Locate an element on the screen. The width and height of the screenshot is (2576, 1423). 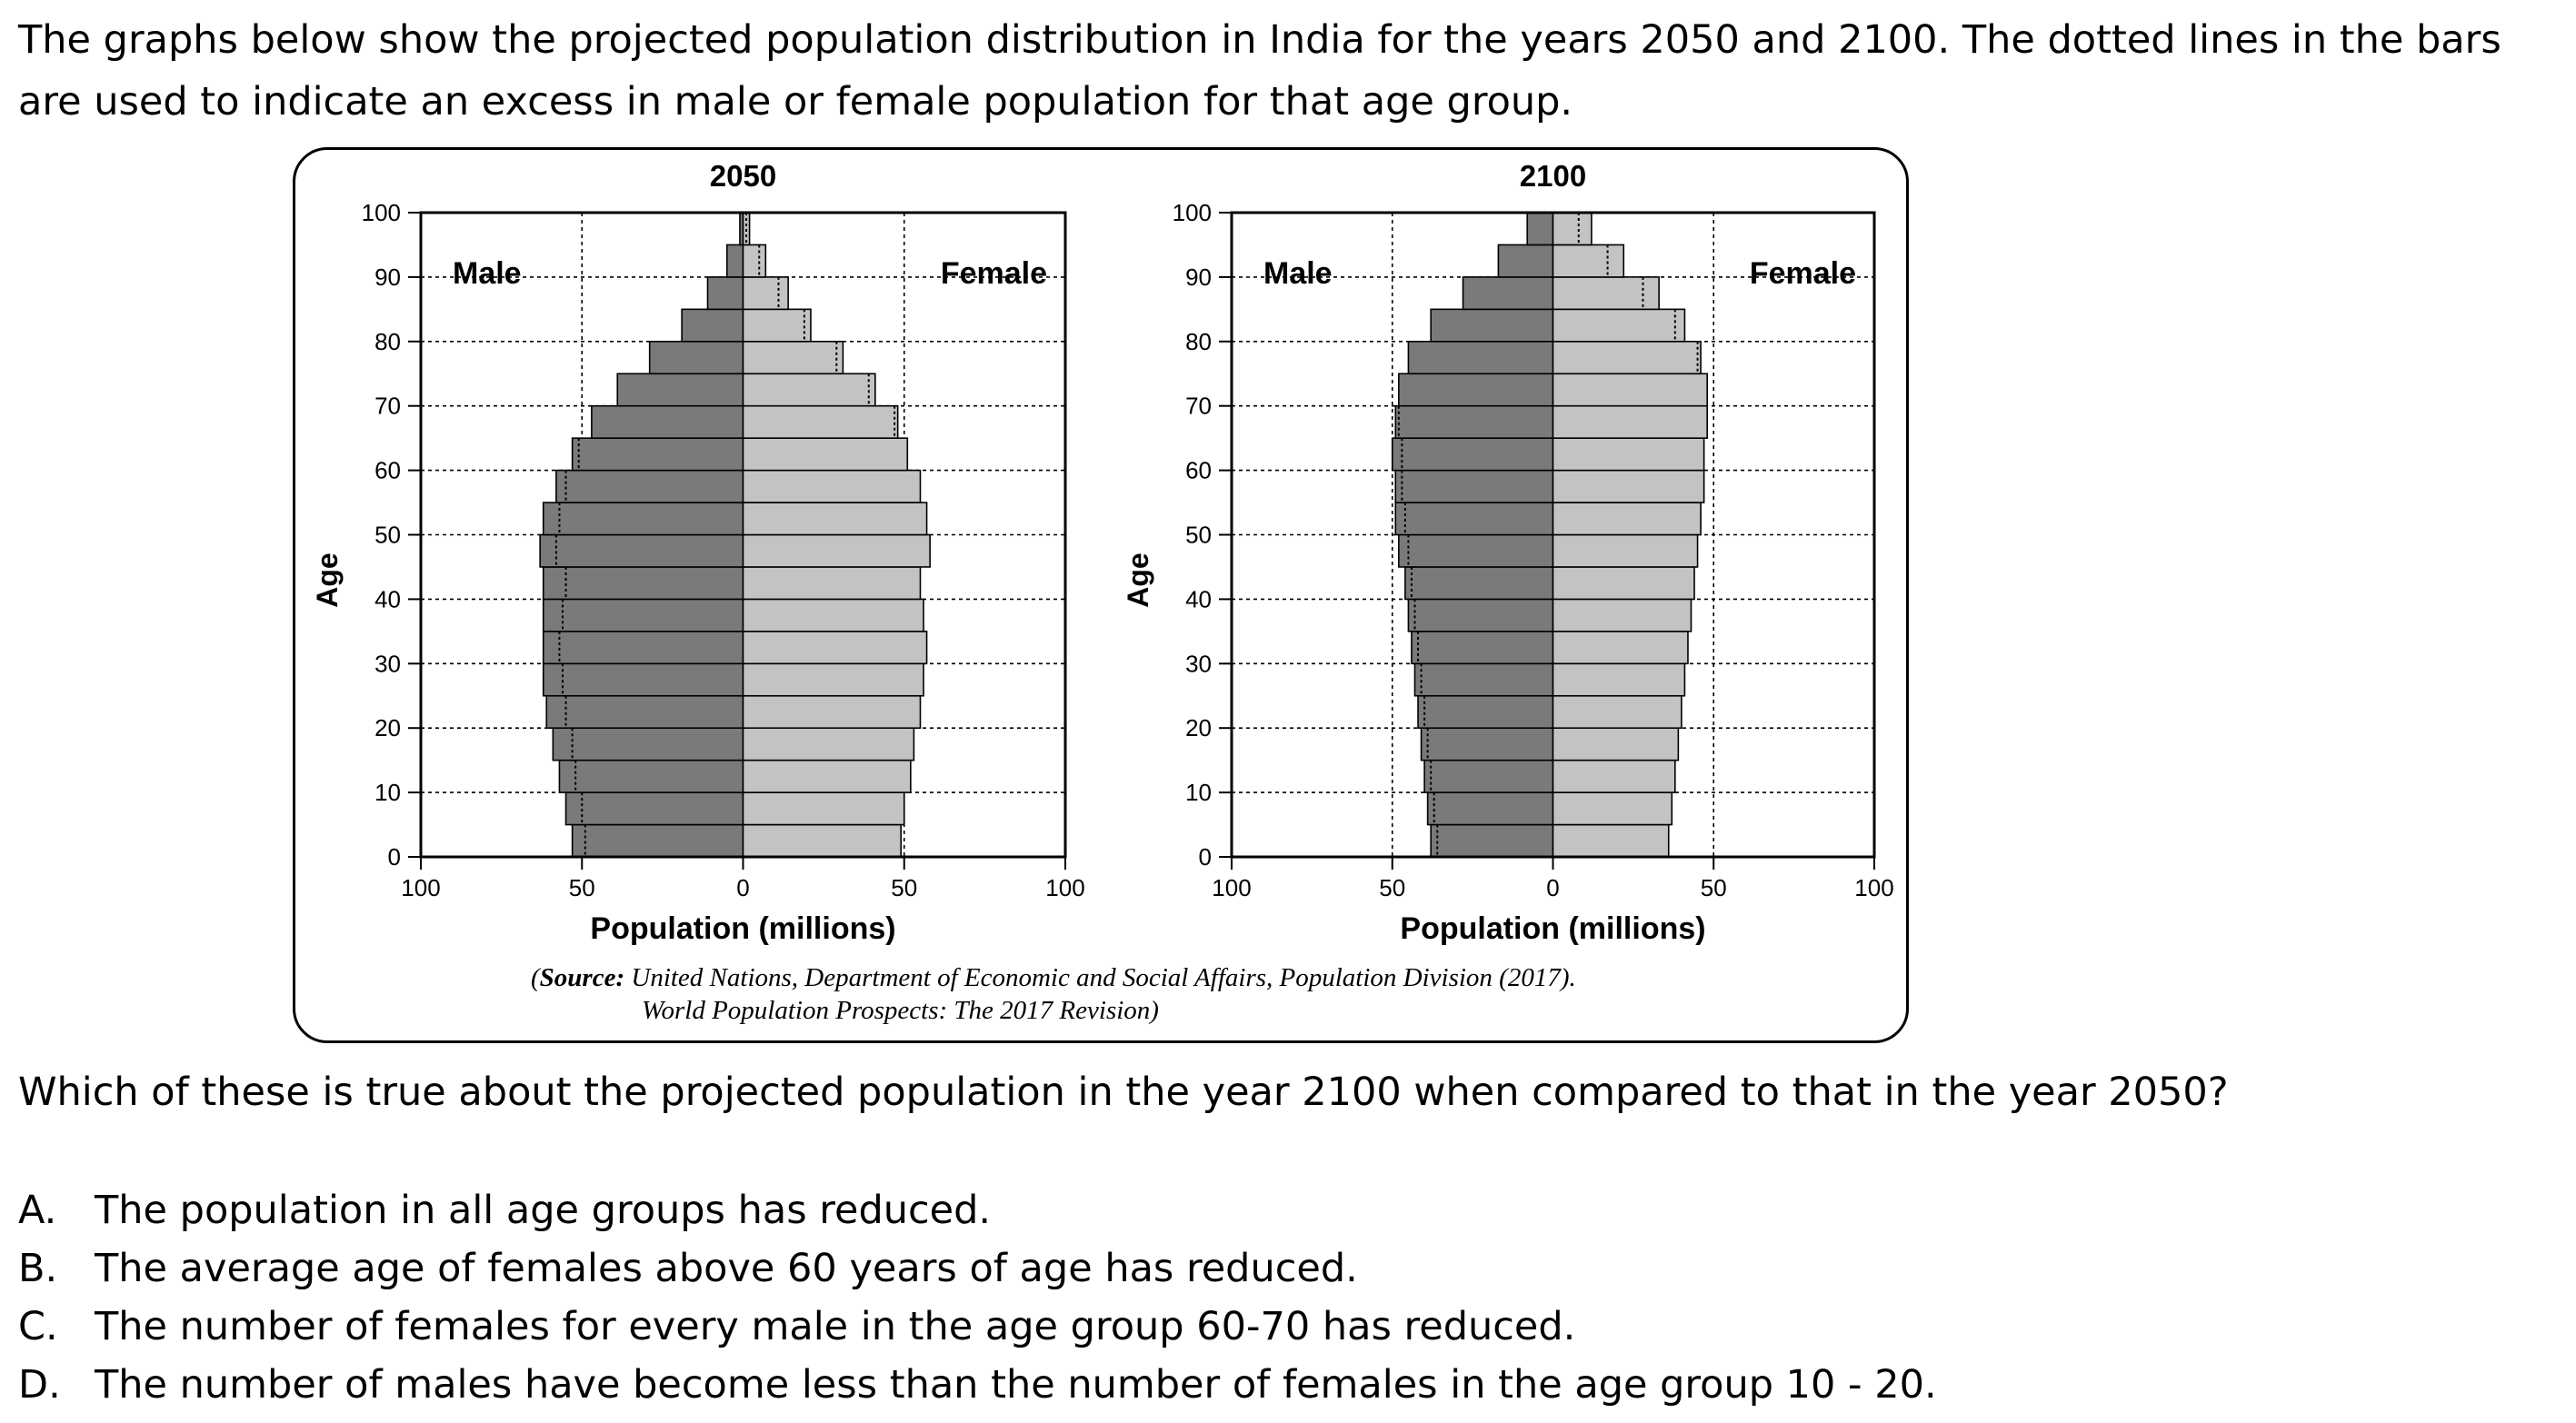
option-letter: B. is located at coordinates (38, 1268).